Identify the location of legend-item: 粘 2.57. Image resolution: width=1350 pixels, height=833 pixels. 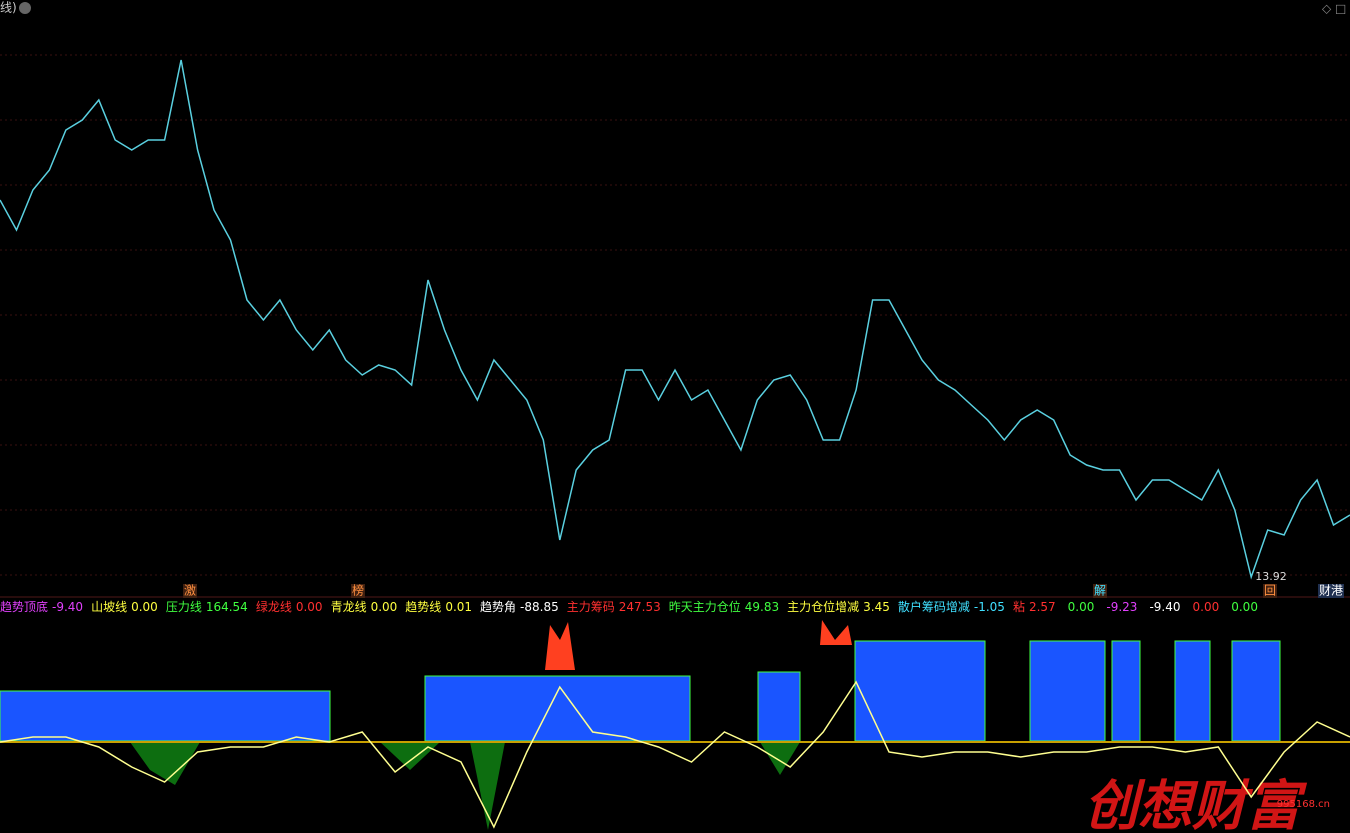
(1034, 607).